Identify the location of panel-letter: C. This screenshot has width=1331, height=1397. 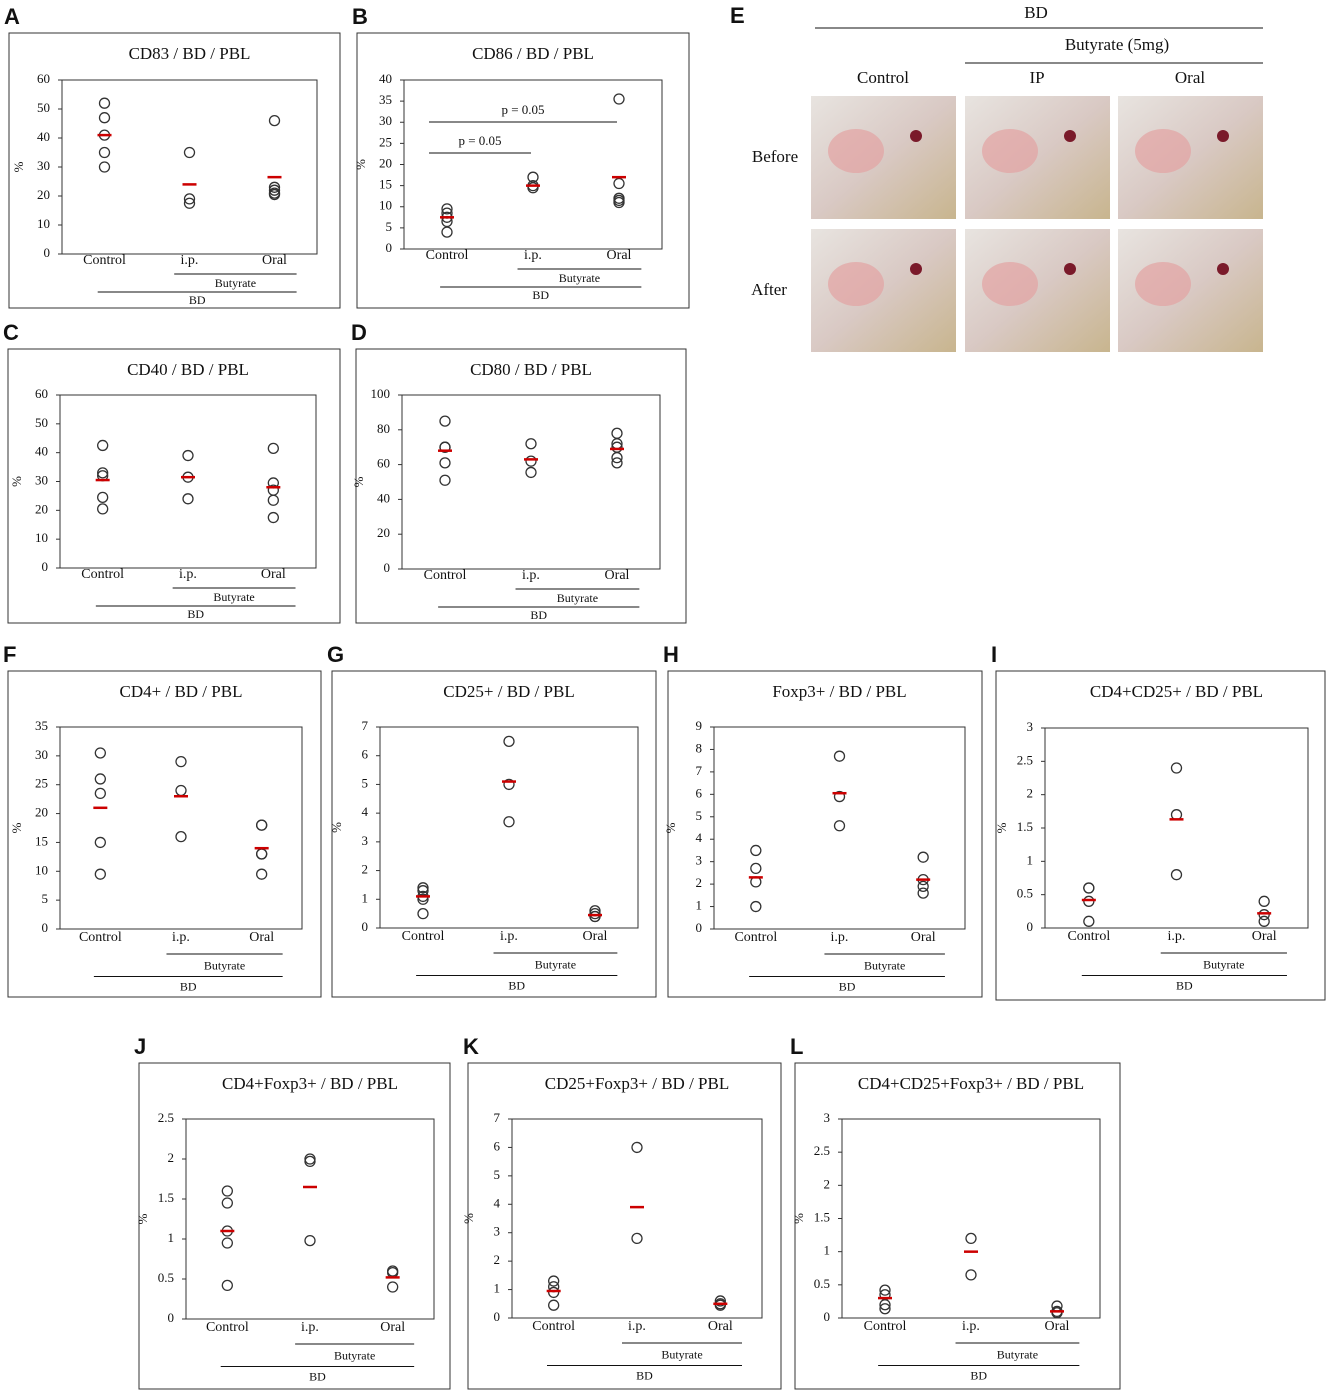
(11, 332).